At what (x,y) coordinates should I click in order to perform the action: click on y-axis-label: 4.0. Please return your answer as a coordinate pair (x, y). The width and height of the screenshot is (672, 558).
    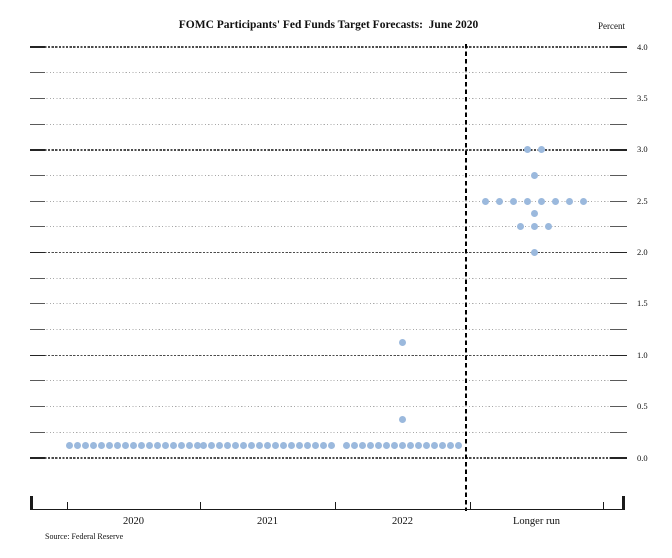
    Looking at the image, I should click on (642, 46).